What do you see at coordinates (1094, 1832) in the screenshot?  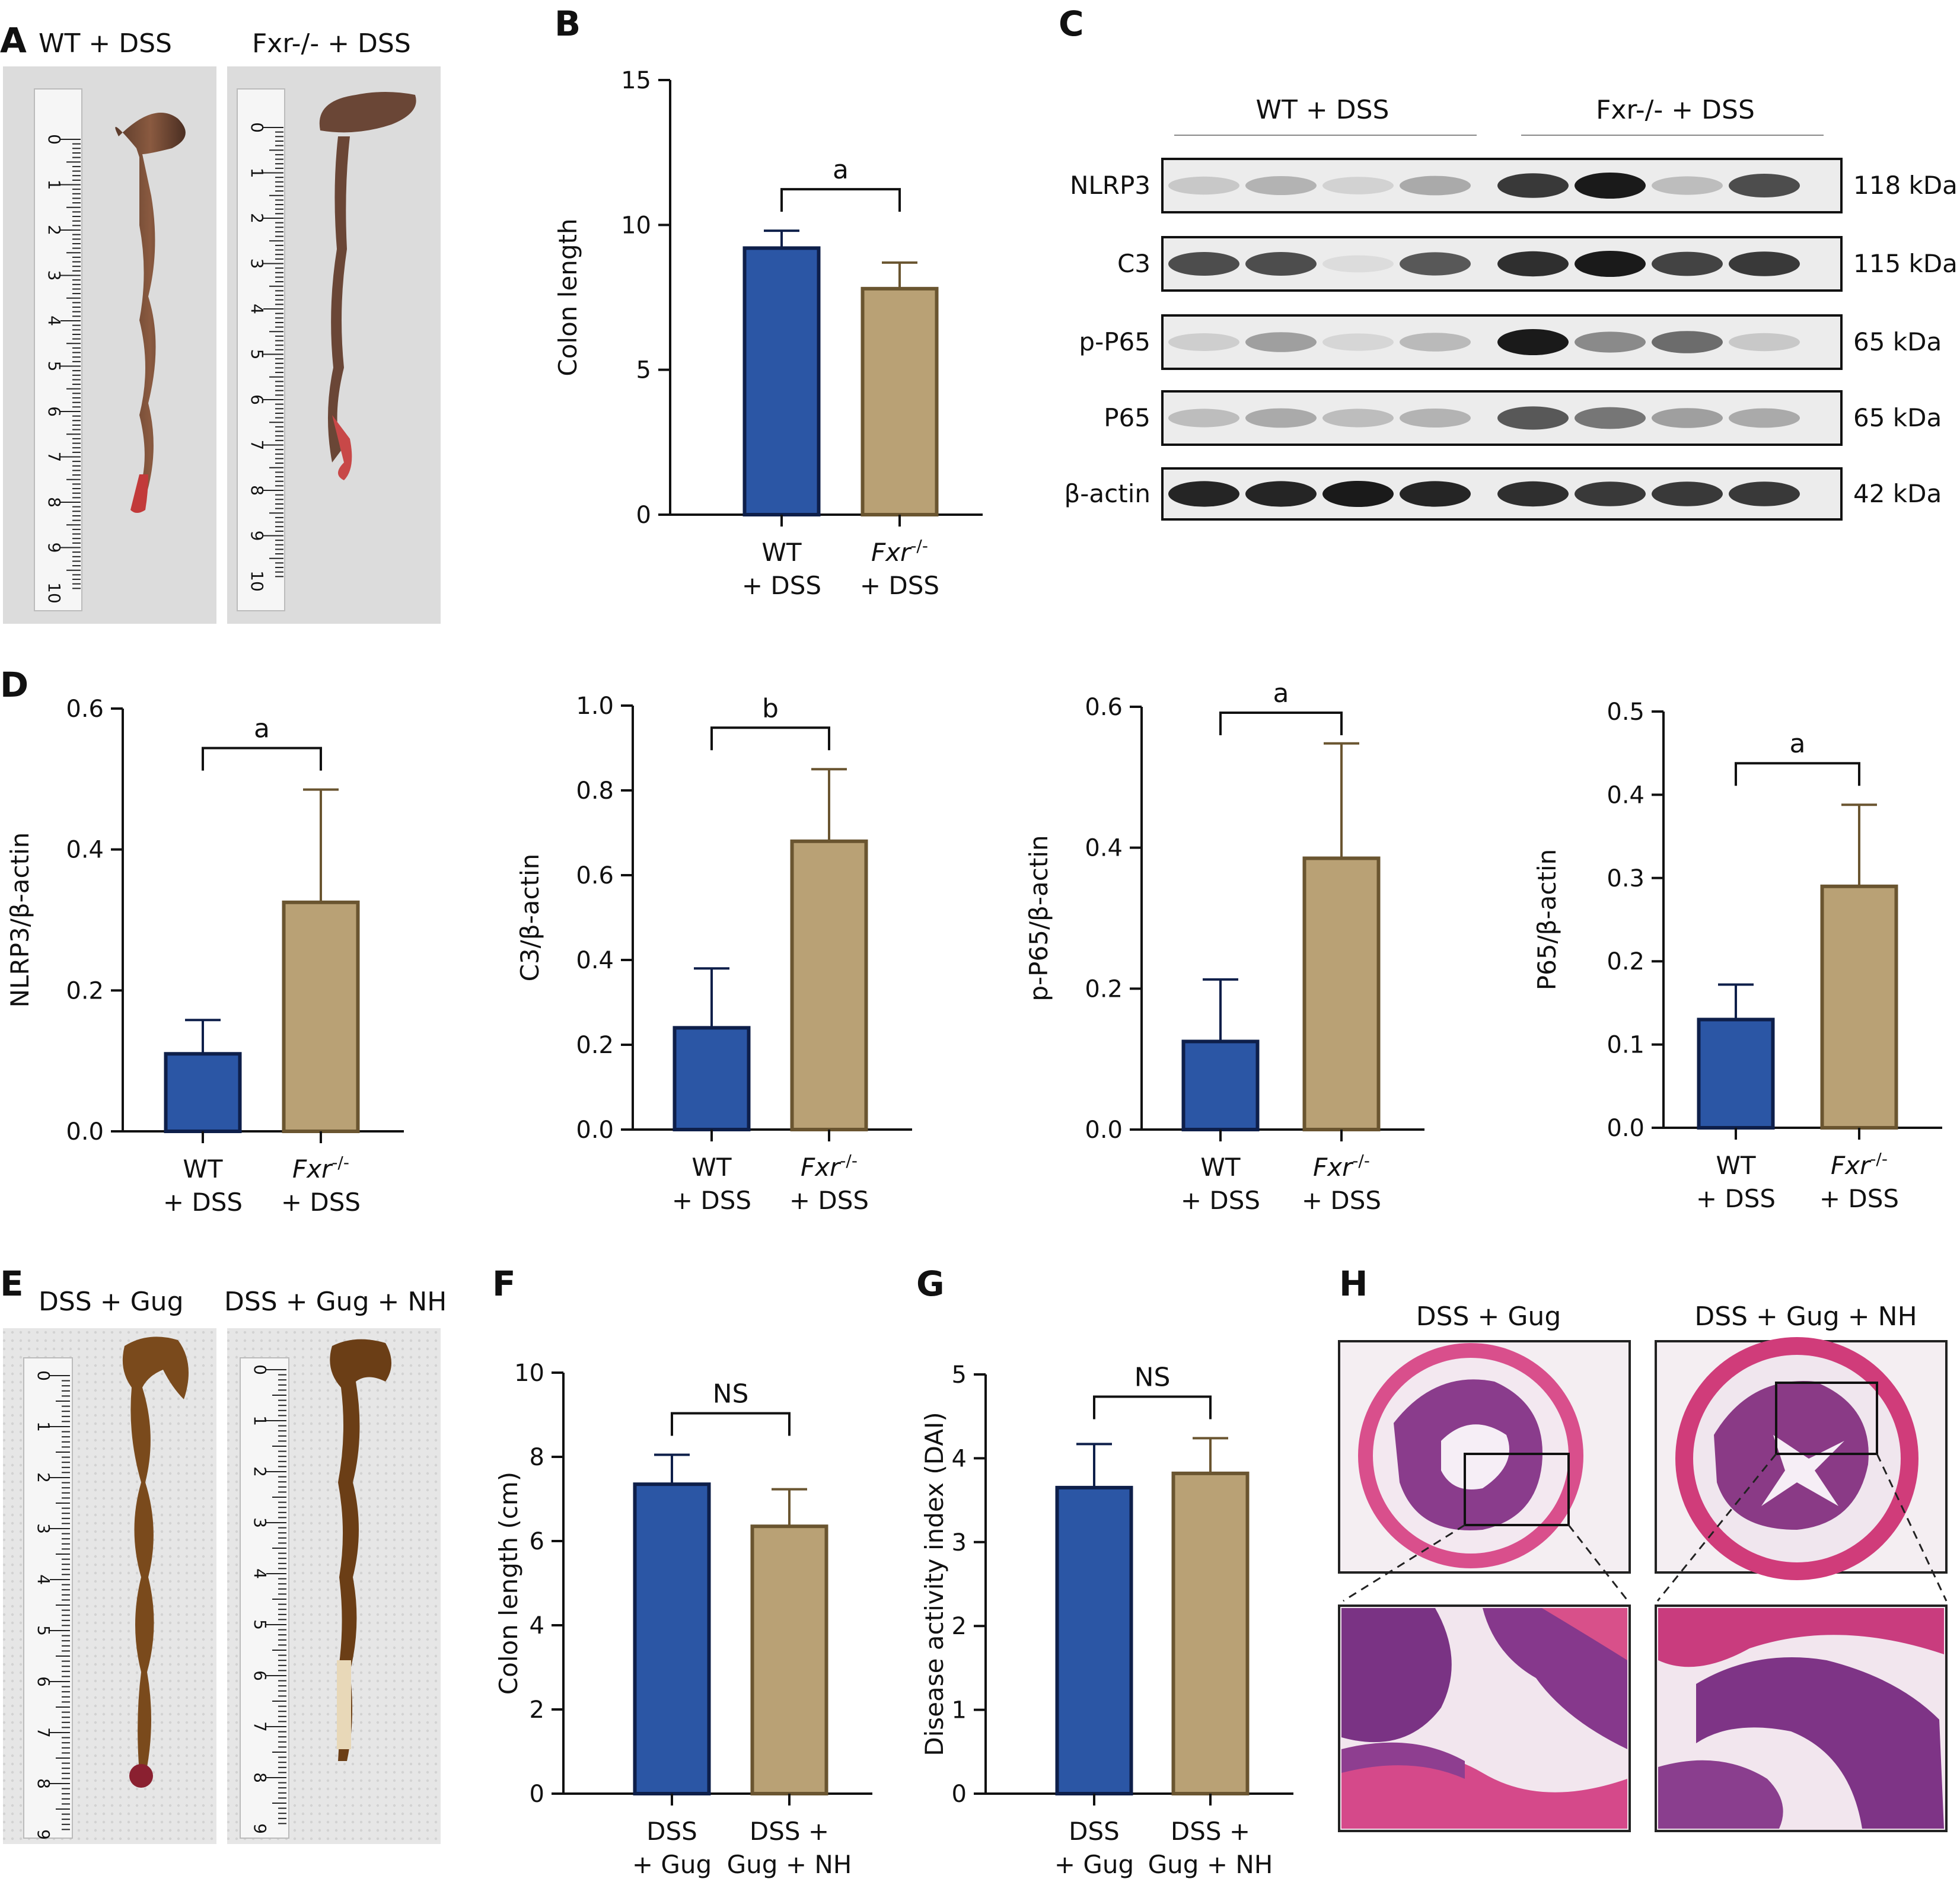 I see `x-tick-label-line: DSS` at bounding box center [1094, 1832].